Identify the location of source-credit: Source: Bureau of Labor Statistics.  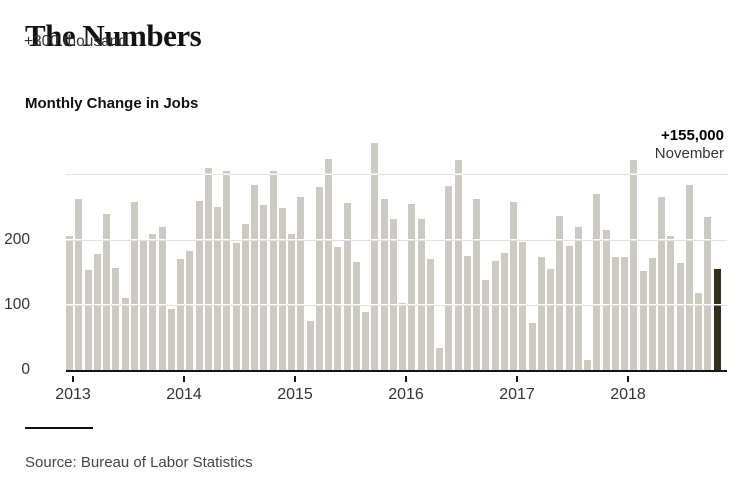
(139, 462).